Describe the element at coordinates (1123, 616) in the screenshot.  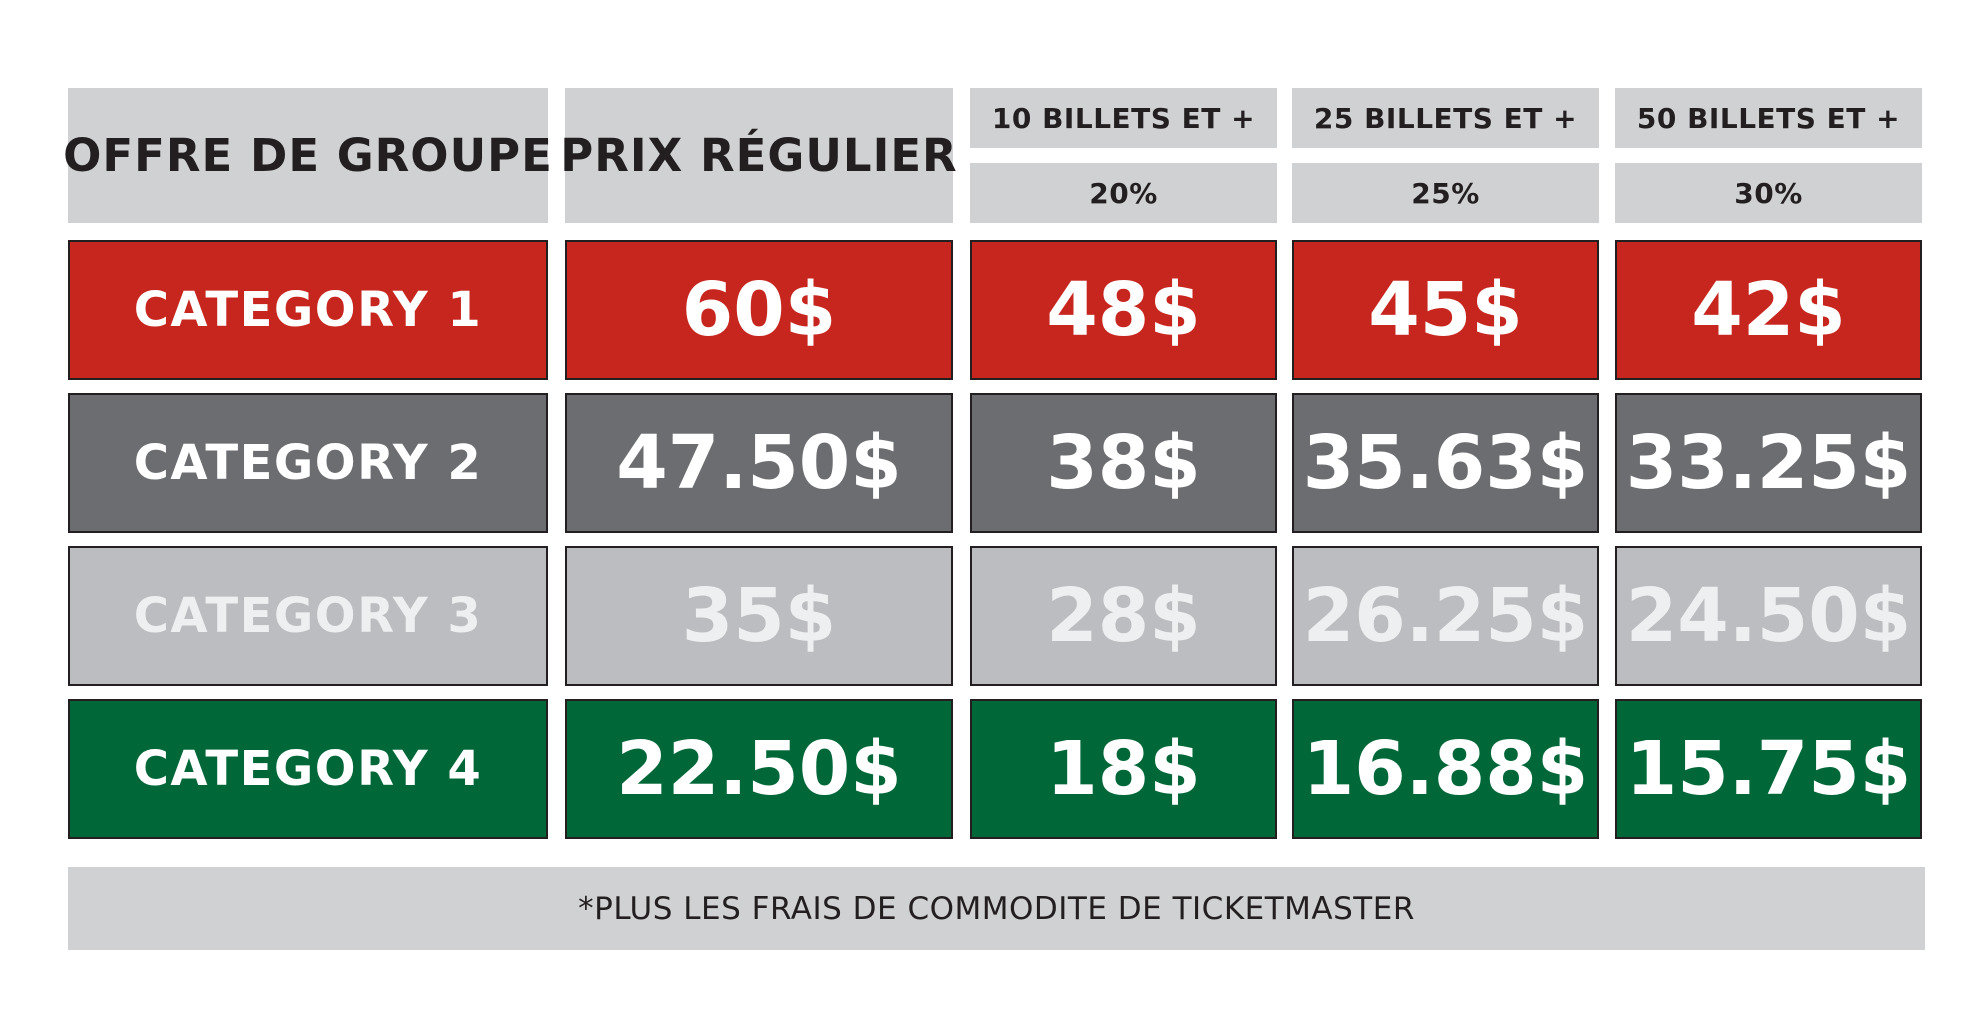
I see `category-3-tier-10-price: 28$` at that location.